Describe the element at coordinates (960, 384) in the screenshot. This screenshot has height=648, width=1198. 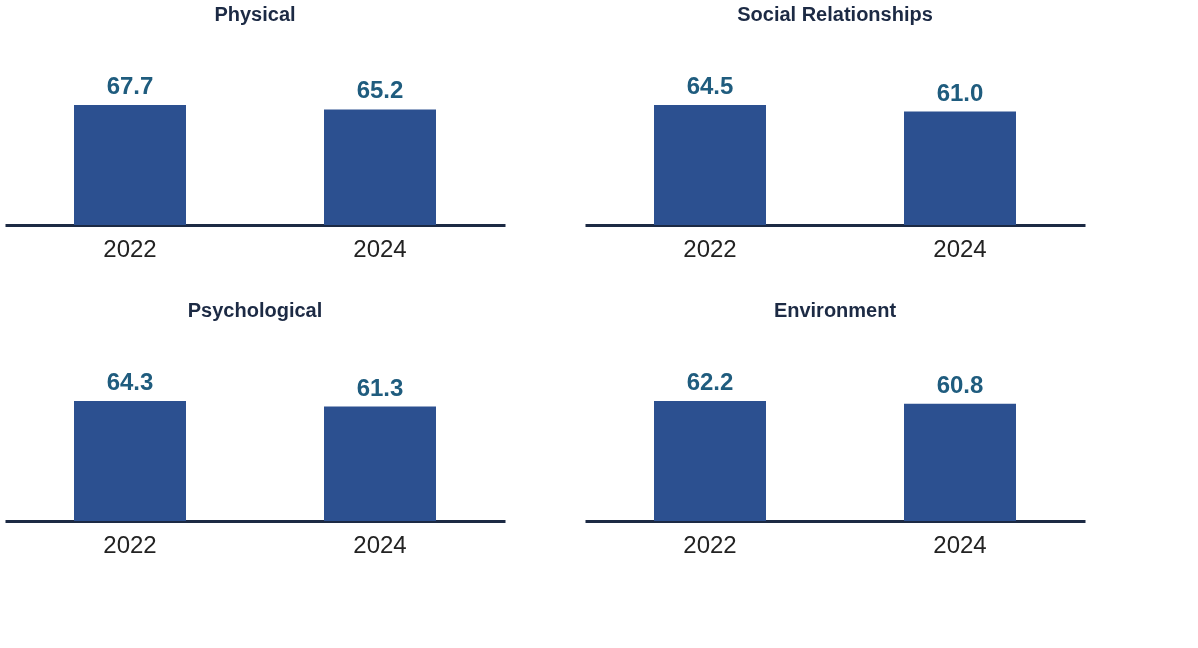
I see `data-label: 60.8` at that location.